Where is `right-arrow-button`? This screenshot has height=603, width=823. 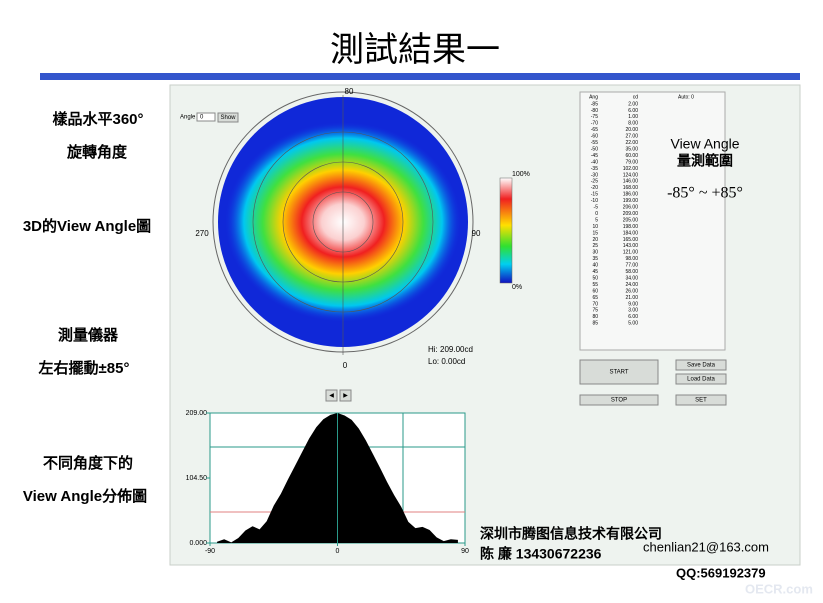 right-arrow-button is located at coordinates (345, 395).